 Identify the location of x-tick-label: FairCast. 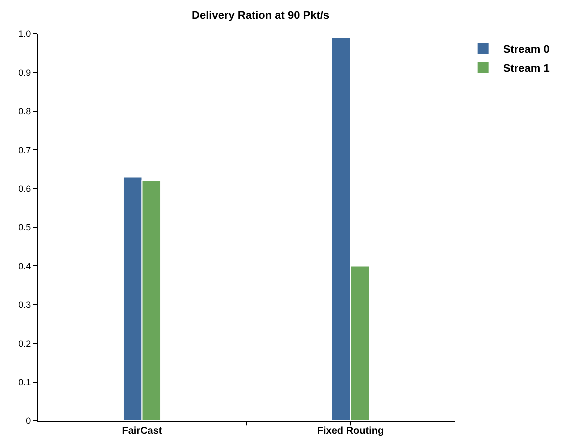
(142, 431).